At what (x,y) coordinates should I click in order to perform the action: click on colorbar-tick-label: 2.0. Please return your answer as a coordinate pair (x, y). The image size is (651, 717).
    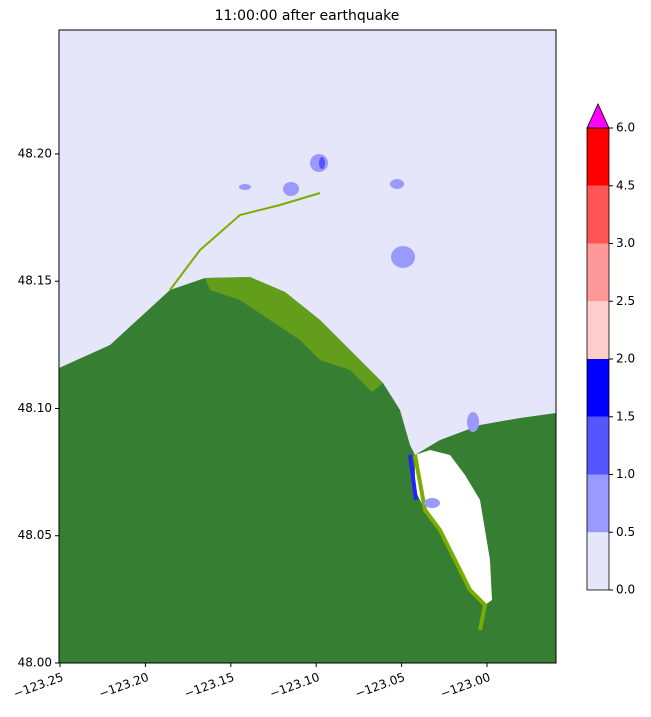
    Looking at the image, I should click on (625, 359).